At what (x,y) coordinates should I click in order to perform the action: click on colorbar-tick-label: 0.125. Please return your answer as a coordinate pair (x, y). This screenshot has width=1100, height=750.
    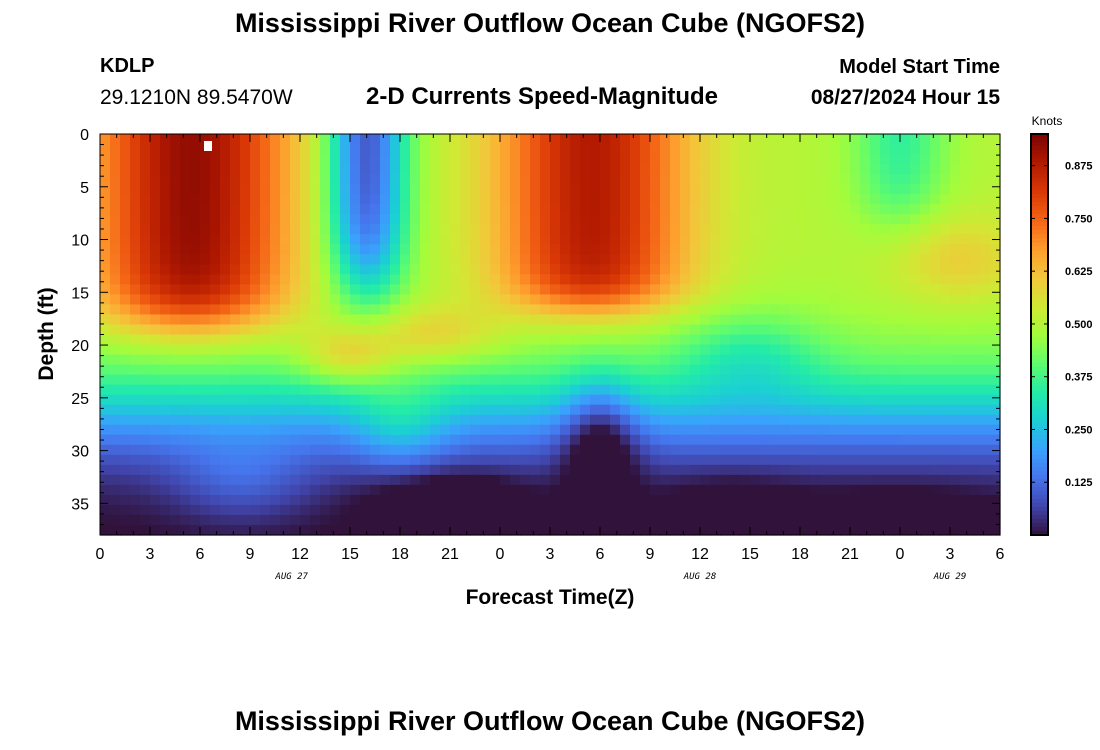
    Looking at the image, I should click on (1079, 483).